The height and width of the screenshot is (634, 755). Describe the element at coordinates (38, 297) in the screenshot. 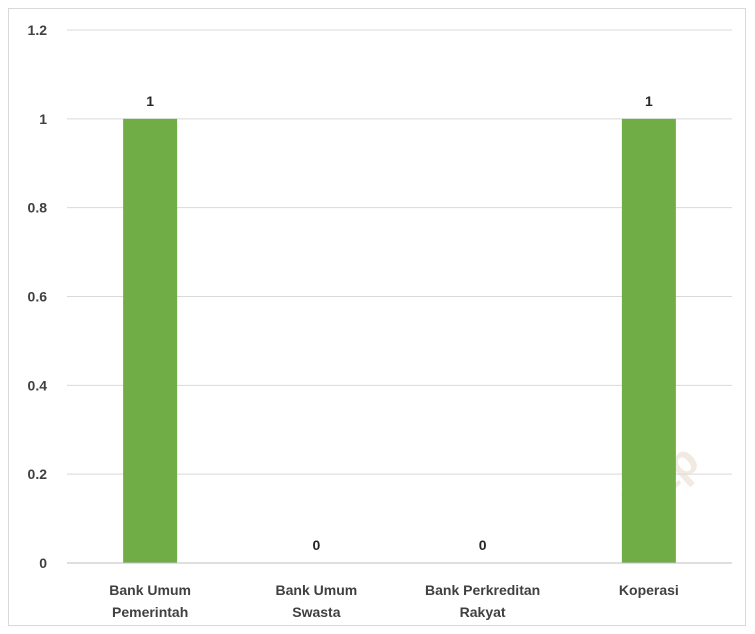

I see `y-tick-label: 0.6` at that location.